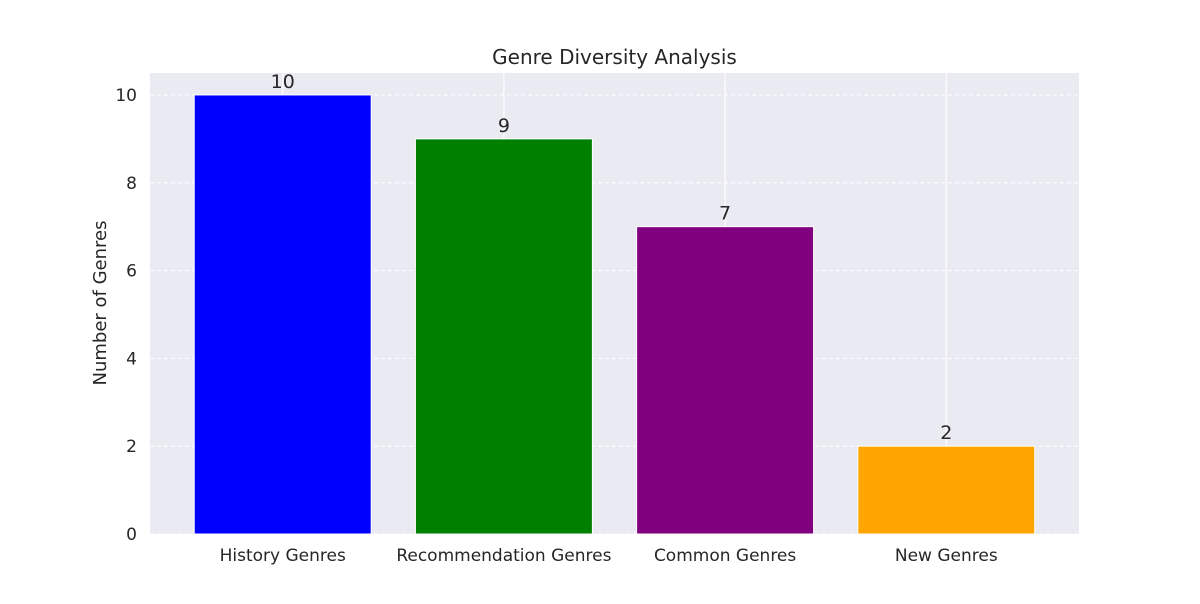 This screenshot has width=1200, height=604. Describe the element at coordinates (131, 184) in the screenshot. I see `y-tick-label: 8` at that location.